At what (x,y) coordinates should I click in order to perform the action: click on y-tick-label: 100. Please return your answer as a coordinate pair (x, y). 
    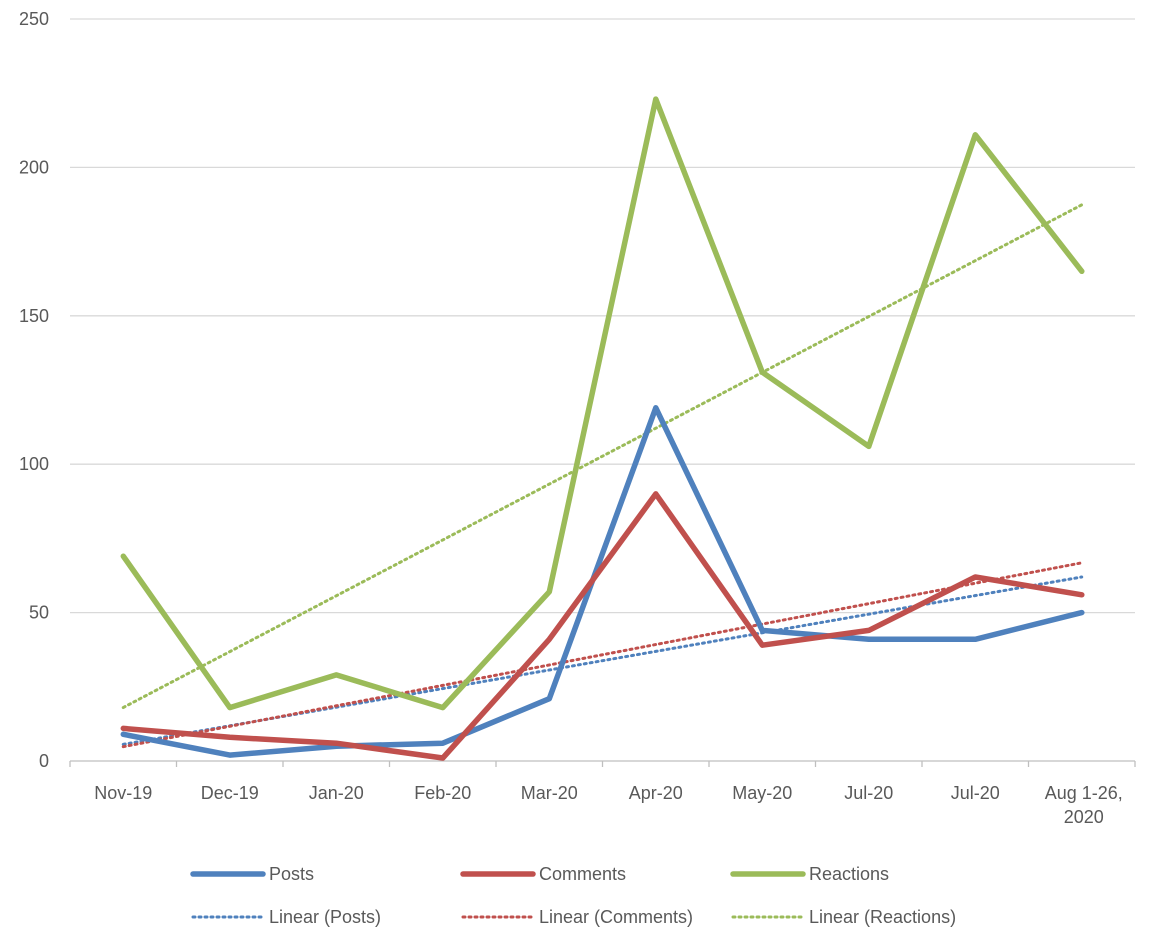
    Looking at the image, I should click on (34, 464).